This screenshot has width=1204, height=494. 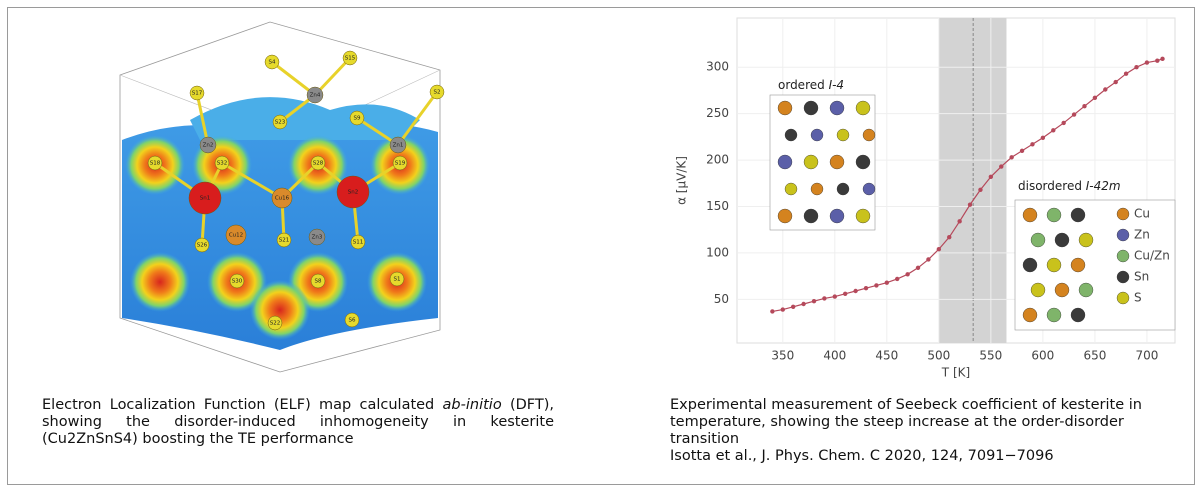 I want to click on atom-label: Sn1, so click(x=205, y=199).